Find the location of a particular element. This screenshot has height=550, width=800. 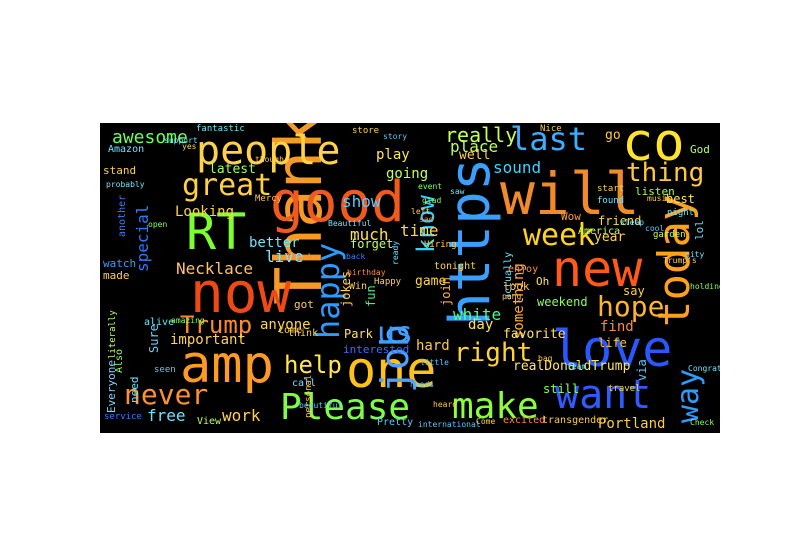

word: co is located at coordinates (653, 148).